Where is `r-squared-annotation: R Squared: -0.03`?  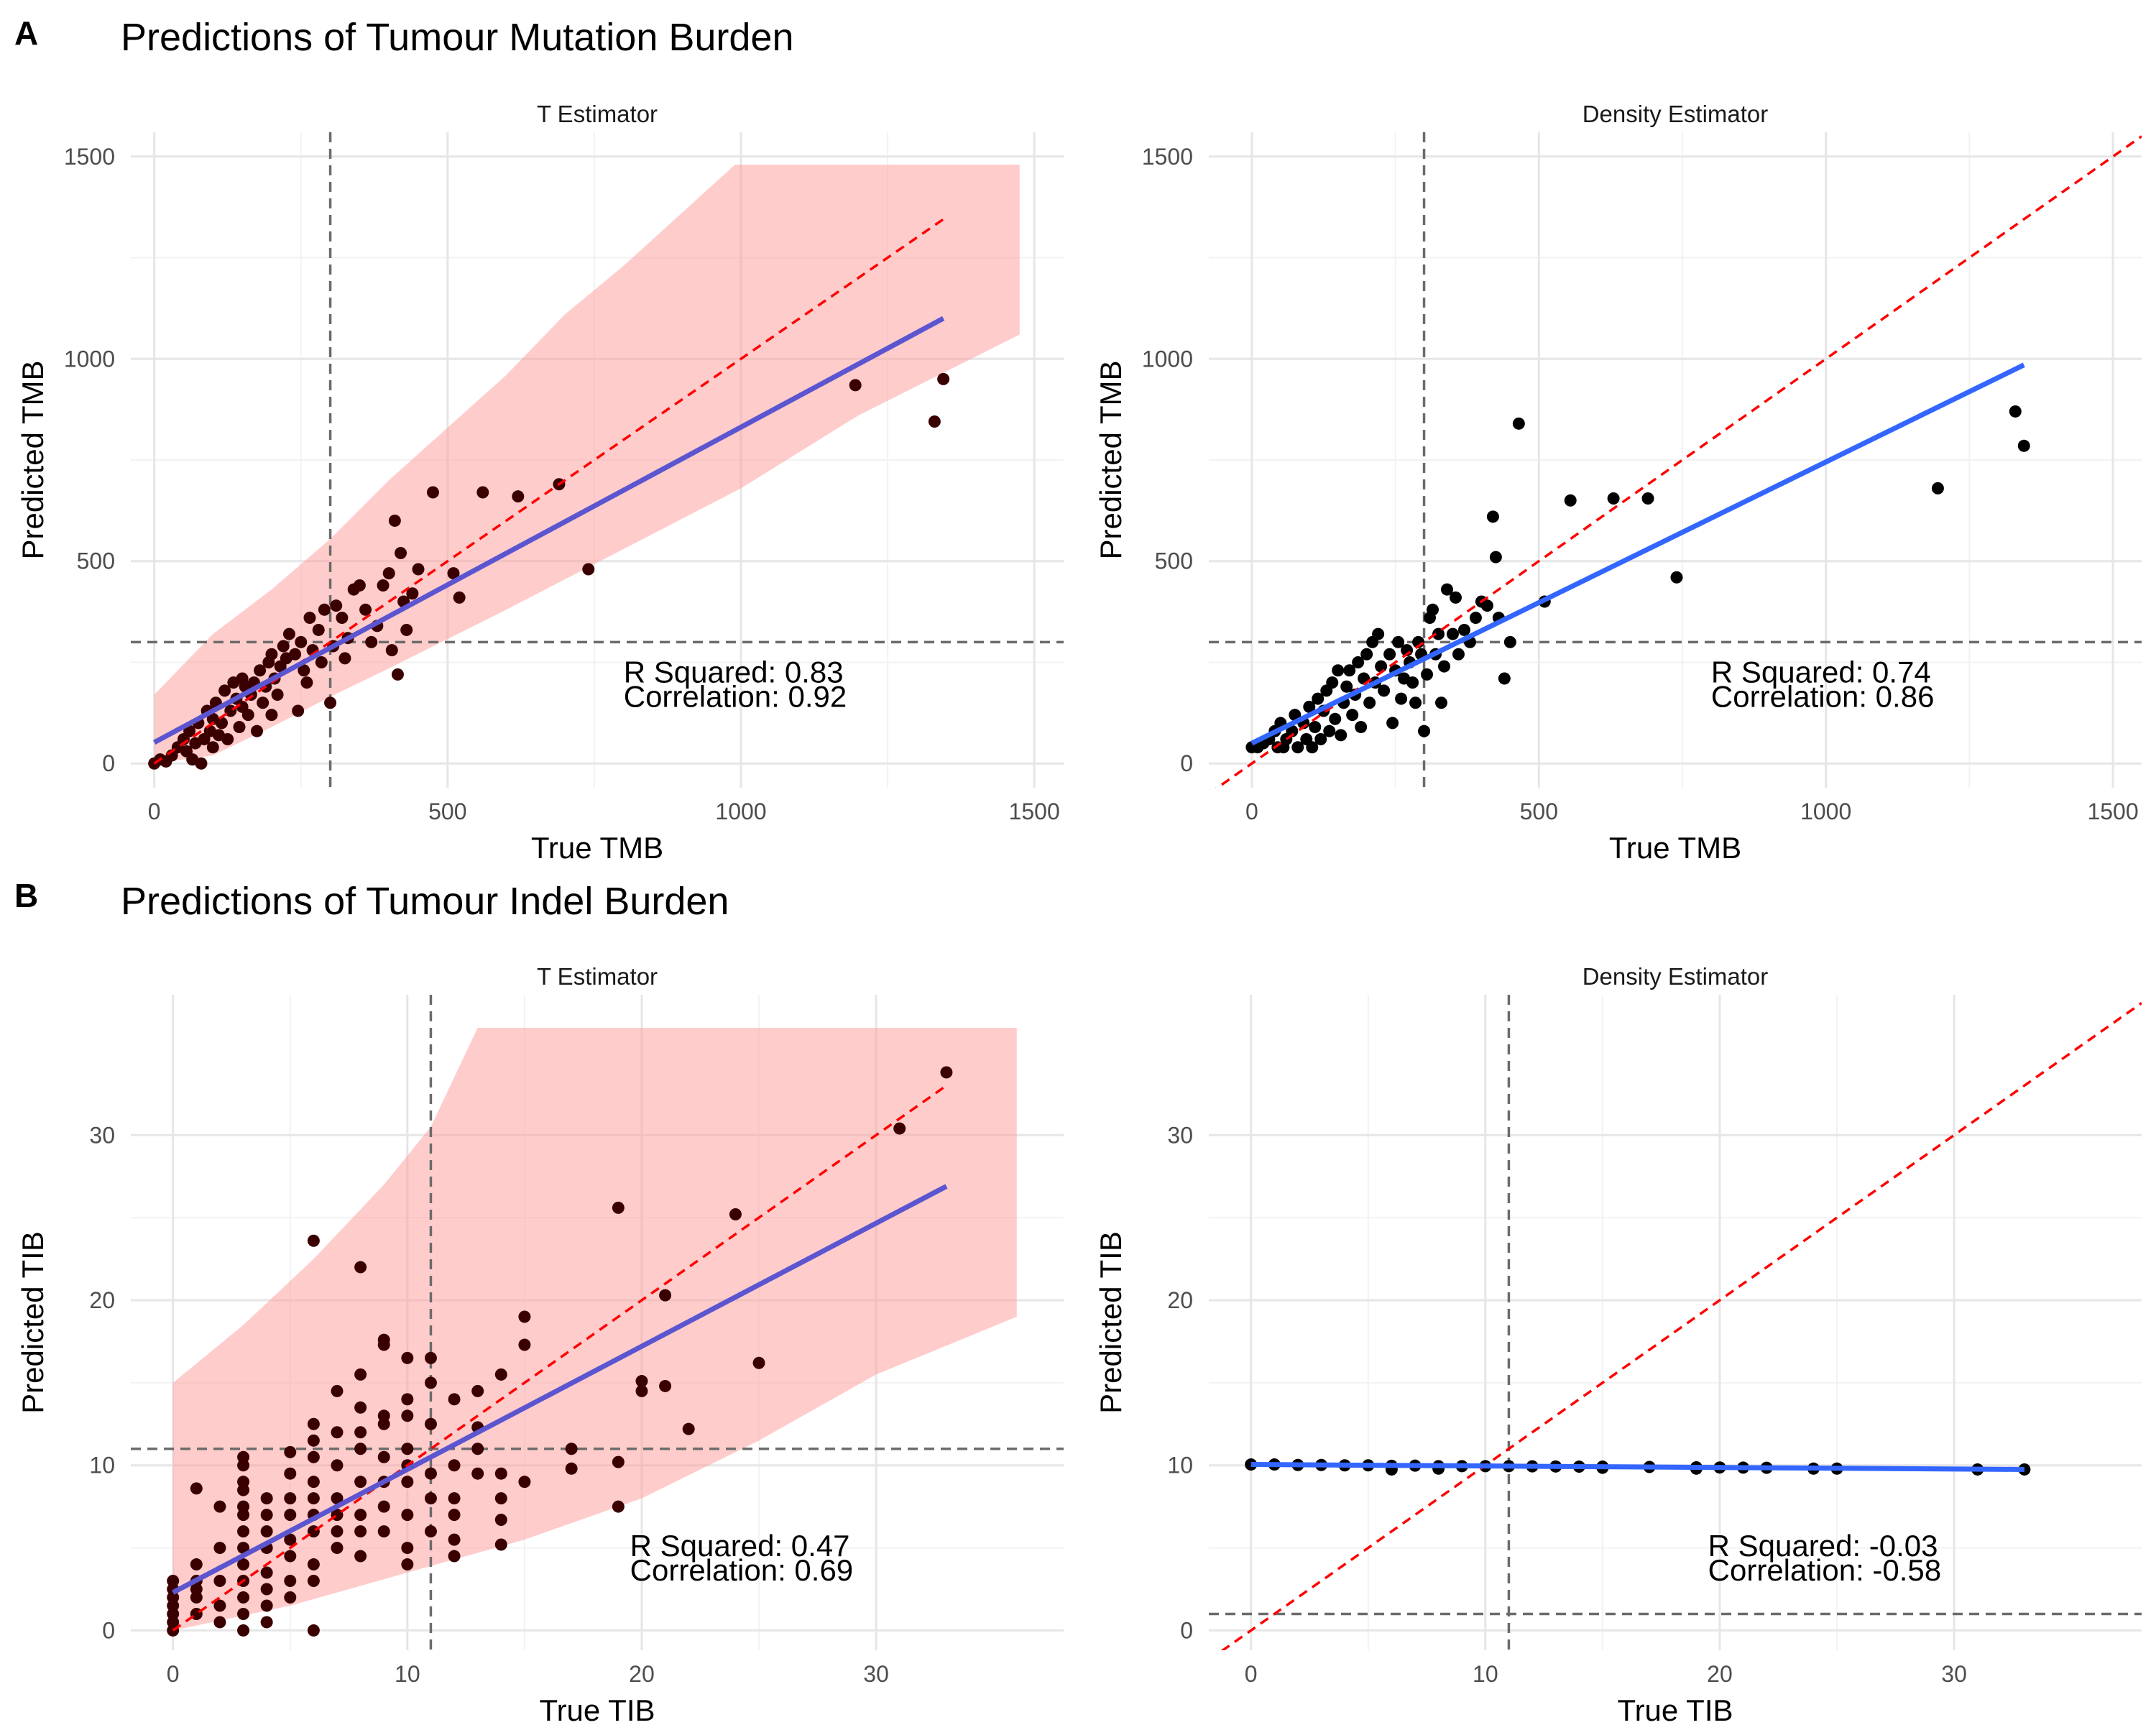 r-squared-annotation: R Squared: -0.03 is located at coordinates (1823, 1546).